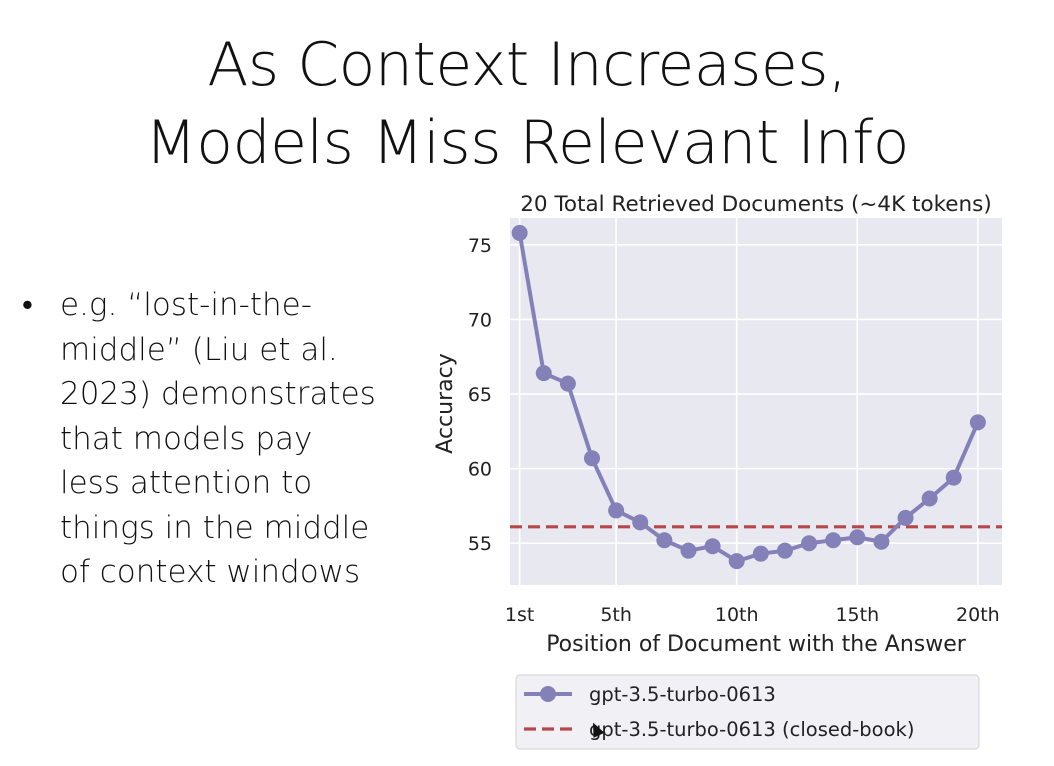 Image resolution: width=1054 pixels, height=766 pixels. Describe the element at coordinates (527, 65) in the screenshot. I see `slide-title-line-1: As Context Increases,` at that location.